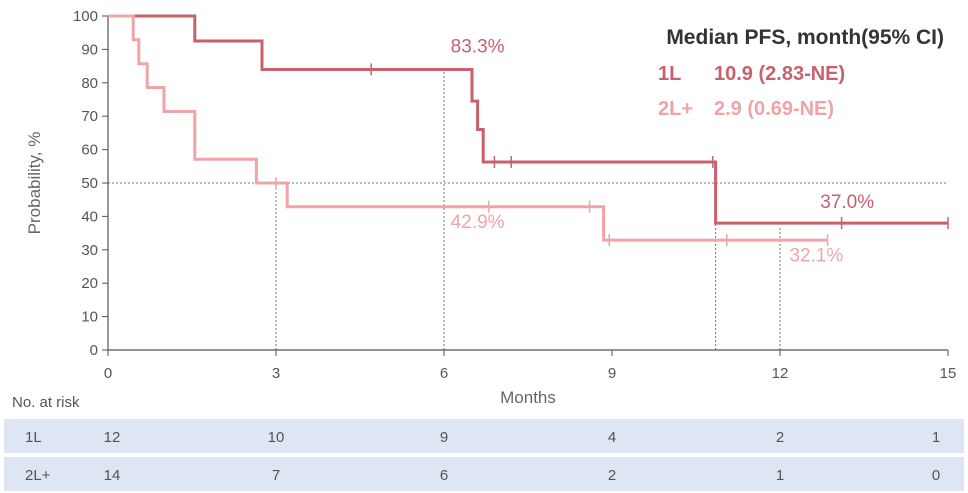  What do you see at coordinates (774, 109) in the screenshot?
I see `legend-median-value: 2.9 (0.69-NE)` at bounding box center [774, 109].